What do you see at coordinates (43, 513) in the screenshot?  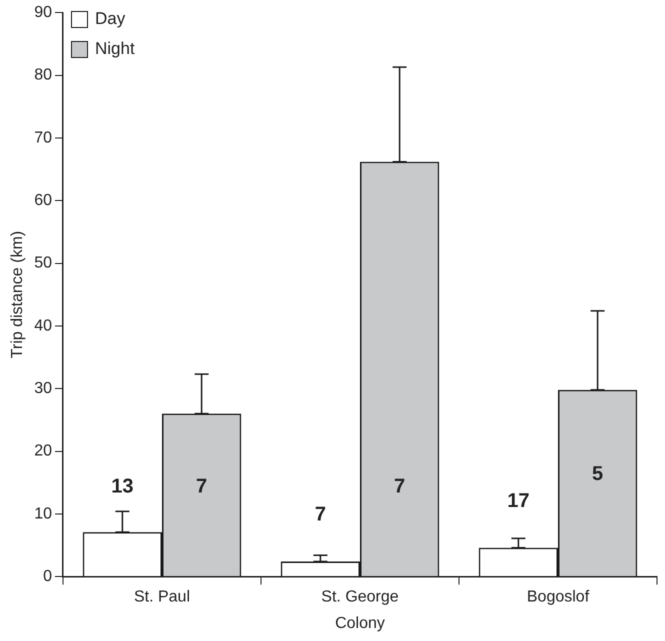 I see `y-tick-label: 10` at bounding box center [43, 513].